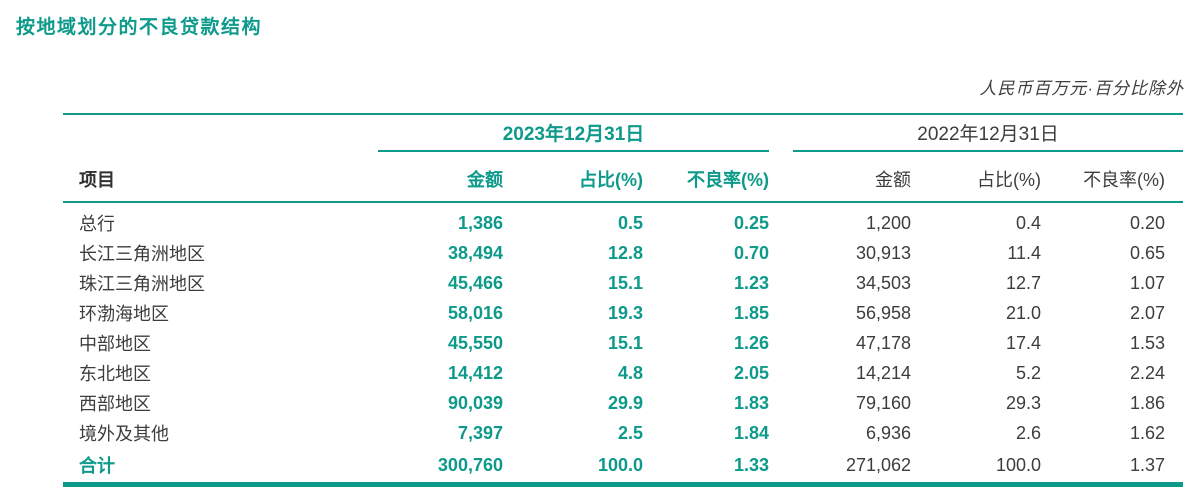  What do you see at coordinates (1023, 342) in the screenshot?
I see `share-2022: 17.4` at bounding box center [1023, 342].